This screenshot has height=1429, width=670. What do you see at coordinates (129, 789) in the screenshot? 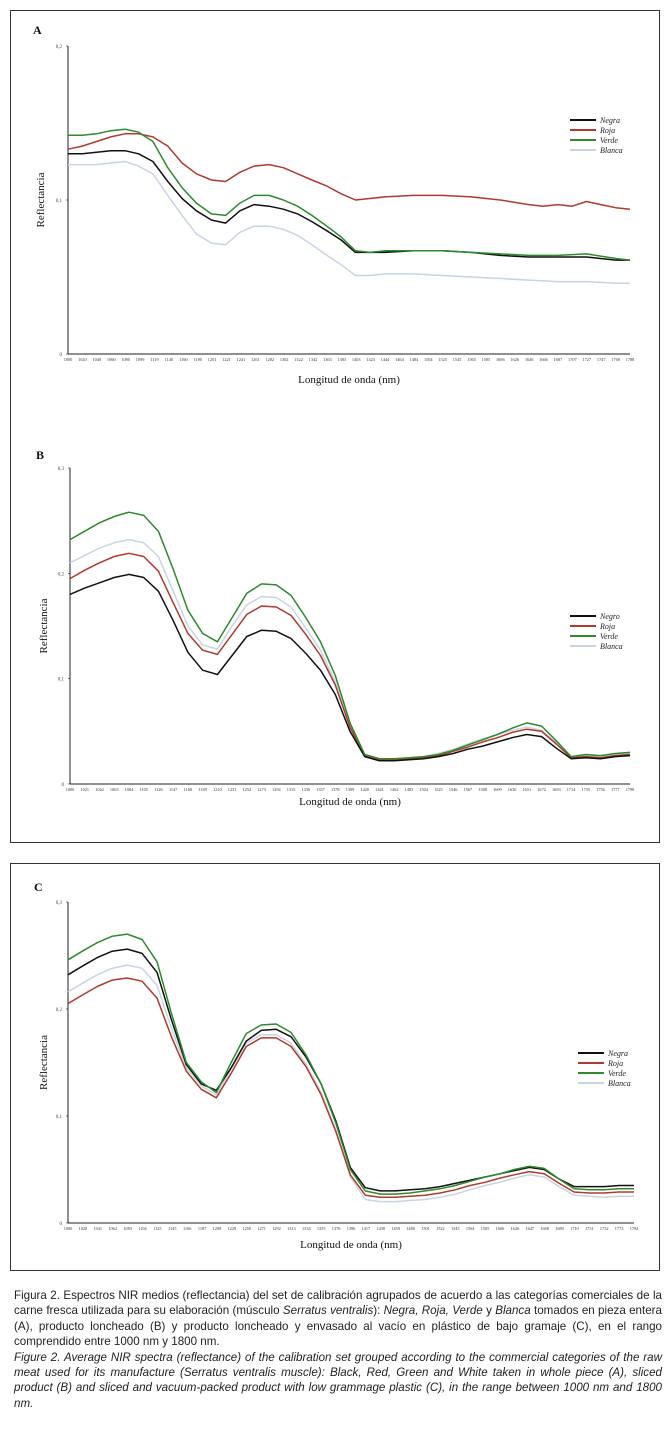
I see `x-tick-label: 1084` at bounding box center [129, 789].